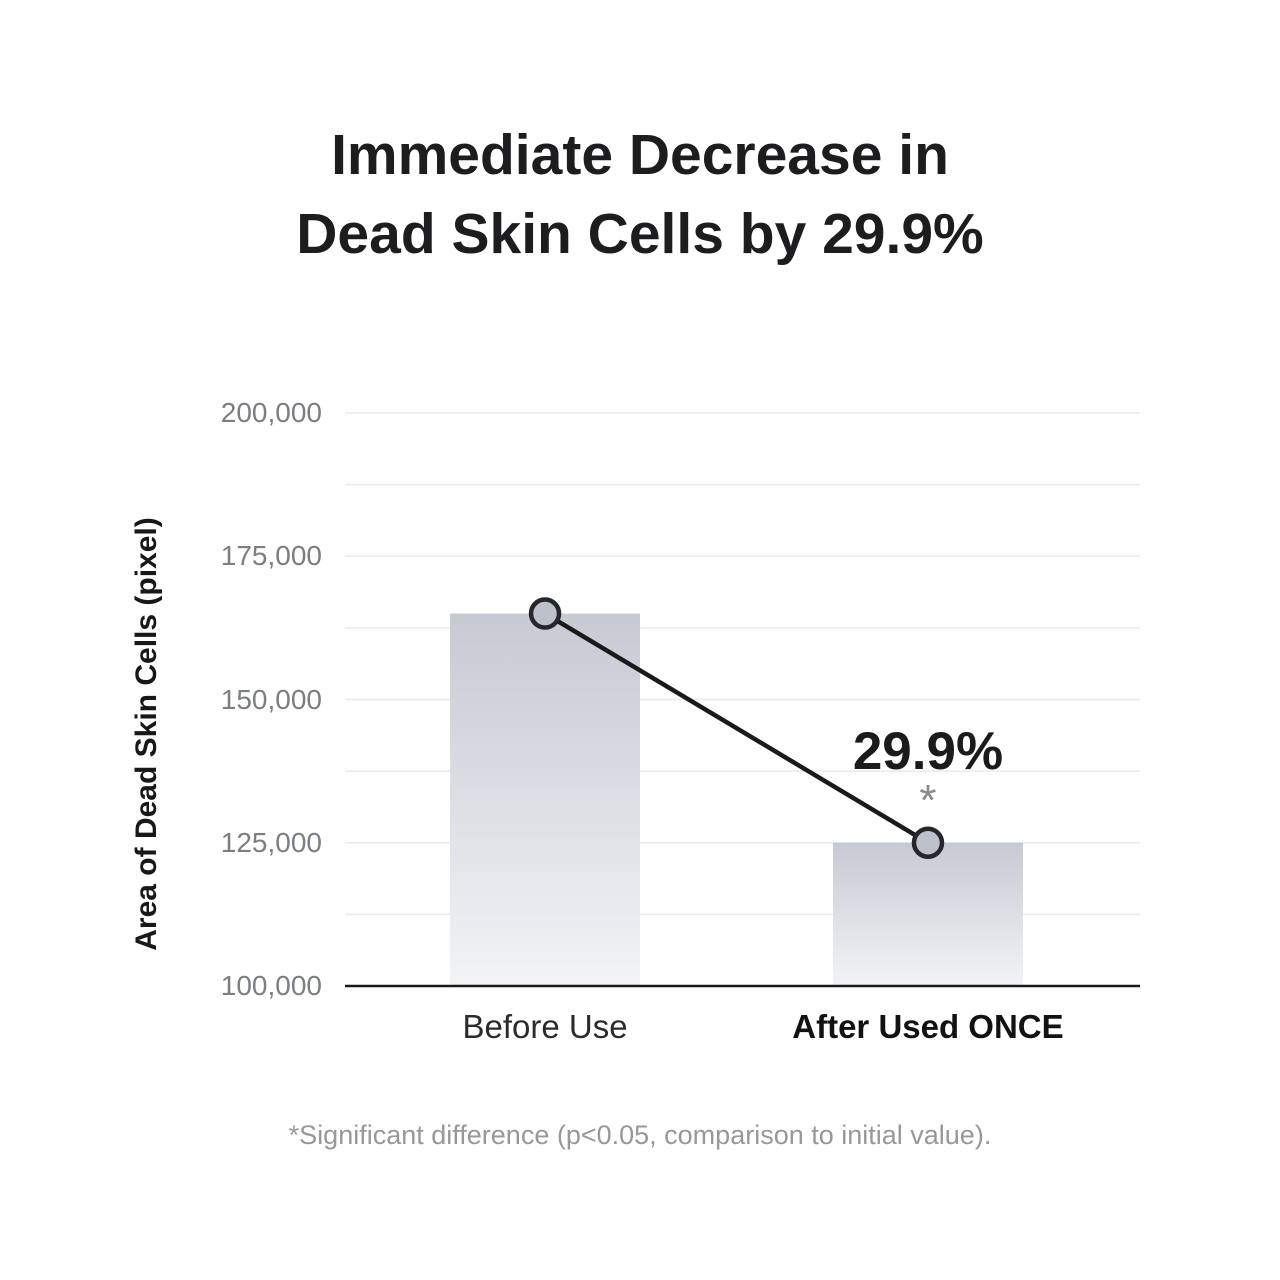 The height and width of the screenshot is (1280, 1280). Describe the element at coordinates (271, 699) in the screenshot. I see `y-tick-label: 150,000` at that location.